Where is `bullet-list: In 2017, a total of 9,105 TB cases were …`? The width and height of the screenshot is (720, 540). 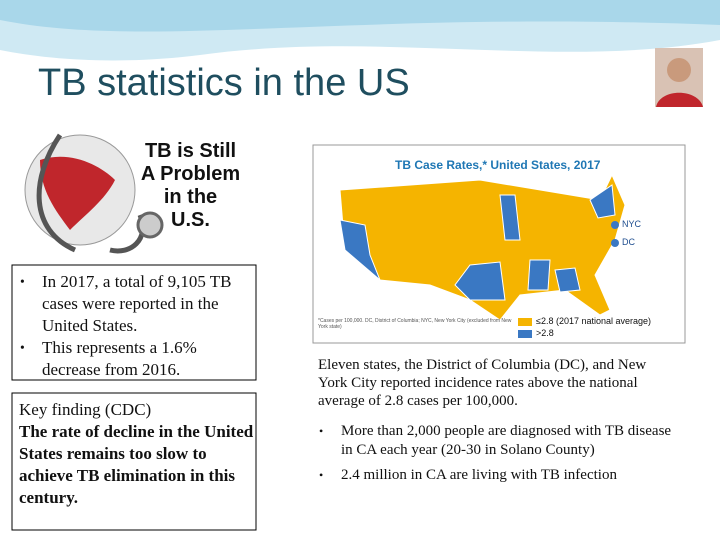 bullet-list: In 2017, a total of 9,105 TB cases were … is located at coordinates (134, 326).